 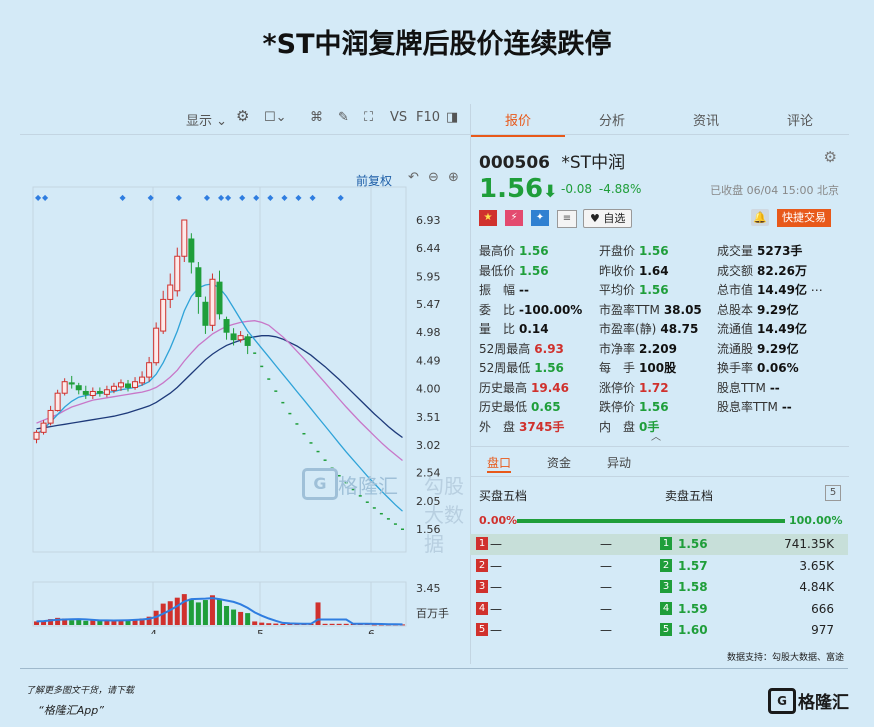 I want to click on camera-icon: ⌘, so click(x=316, y=117).